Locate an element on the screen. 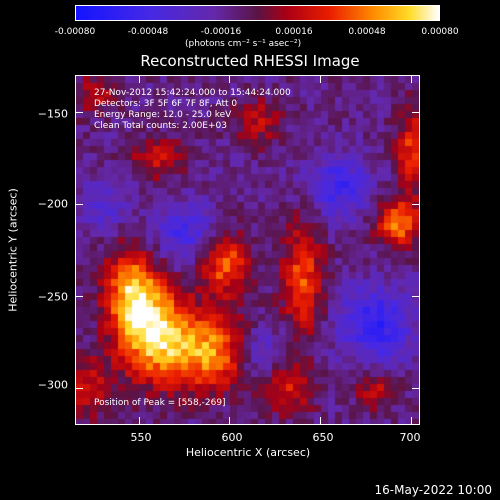 The image size is (500, 500). x-axis-label: Heliocentric X (arcsec) is located at coordinates (248, 452).